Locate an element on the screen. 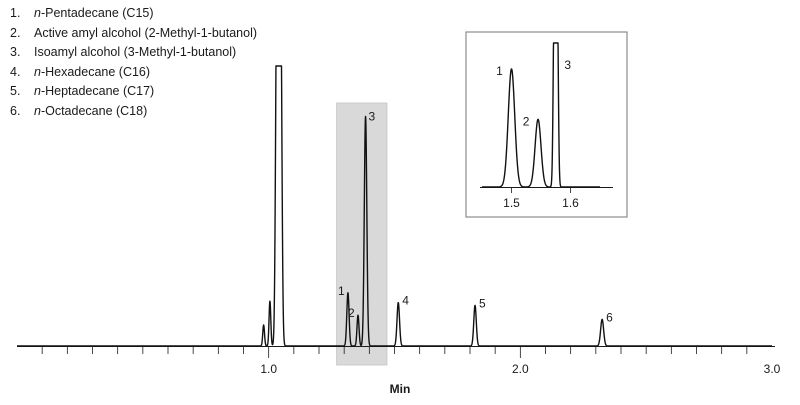  inset-frame is located at coordinates (546, 124).